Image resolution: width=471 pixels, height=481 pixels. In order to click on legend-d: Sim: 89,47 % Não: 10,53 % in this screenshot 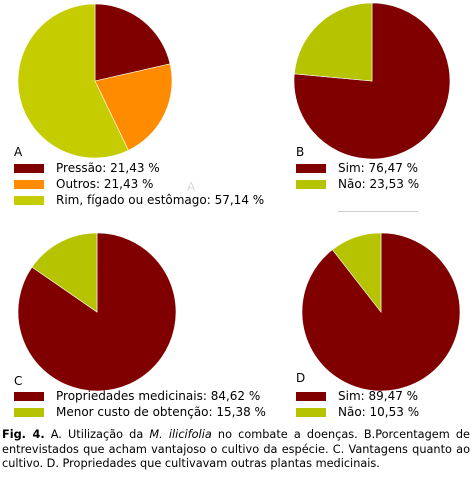, I will do `click(357, 404)`.